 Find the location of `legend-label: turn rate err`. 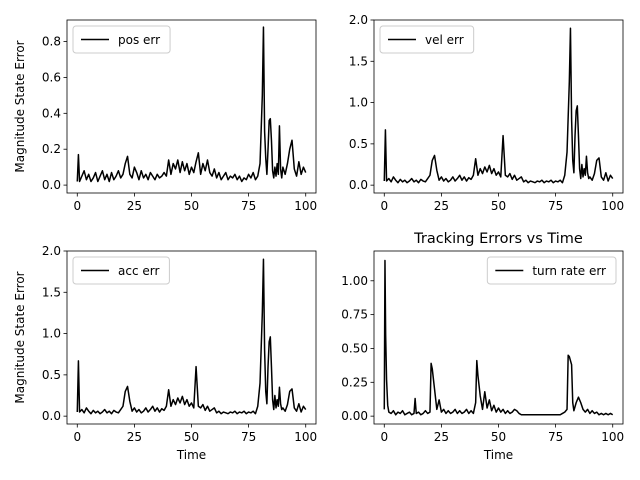

legend-label: turn rate err is located at coordinates (569, 271).